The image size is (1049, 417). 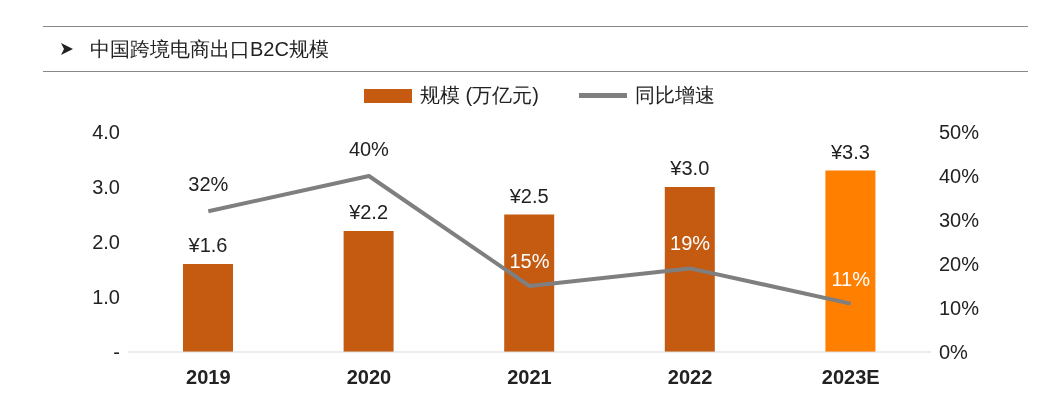 I want to click on y2-tick-label: 10%, so click(x=959, y=308).